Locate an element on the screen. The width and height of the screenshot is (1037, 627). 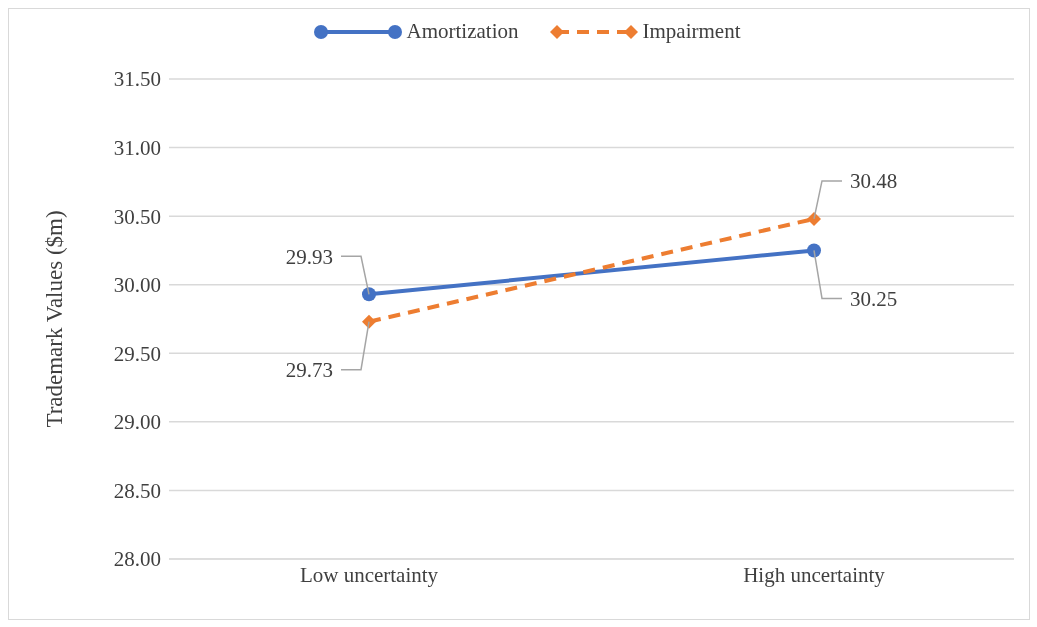
y-tick-label: 30.00 is located at coordinates (137, 285).